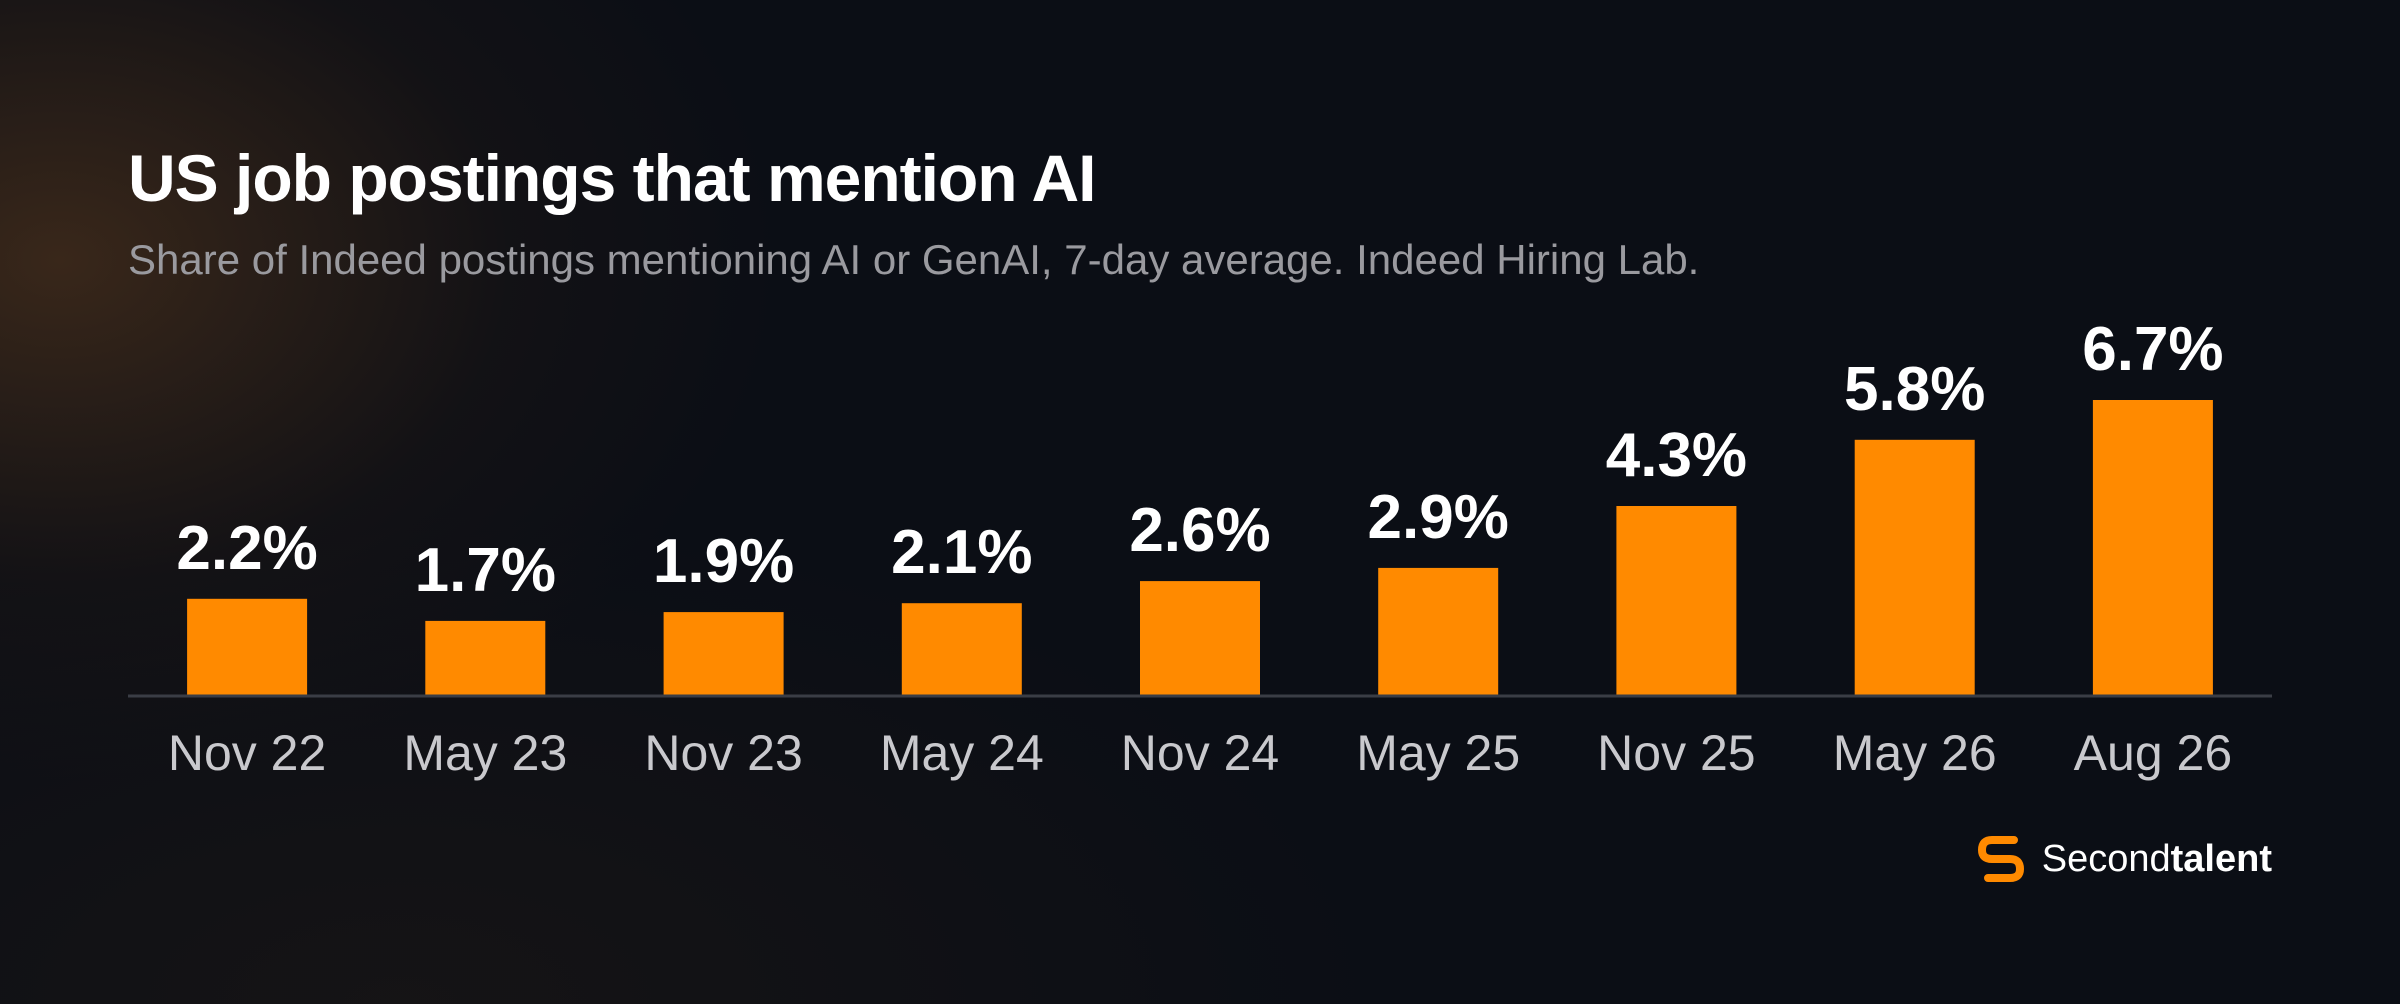 The width and height of the screenshot is (2400, 1004). I want to click on data-label: 2.6%, so click(1199, 530).